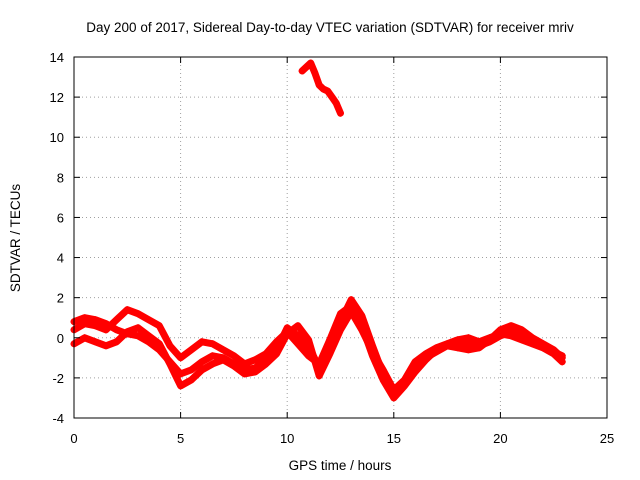 The width and height of the screenshot is (640, 480). What do you see at coordinates (180, 438) in the screenshot?
I see `x-tick-label: 5` at bounding box center [180, 438].